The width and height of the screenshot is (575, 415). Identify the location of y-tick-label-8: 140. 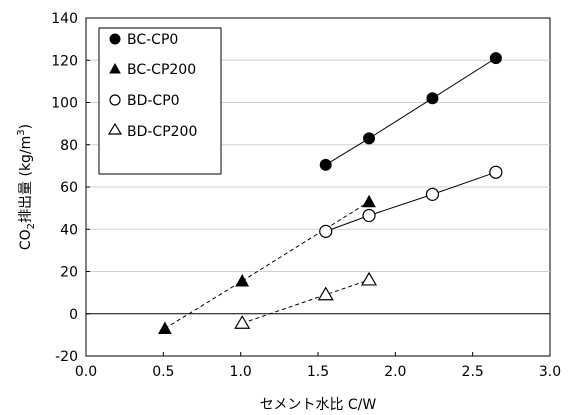
(64, 19).